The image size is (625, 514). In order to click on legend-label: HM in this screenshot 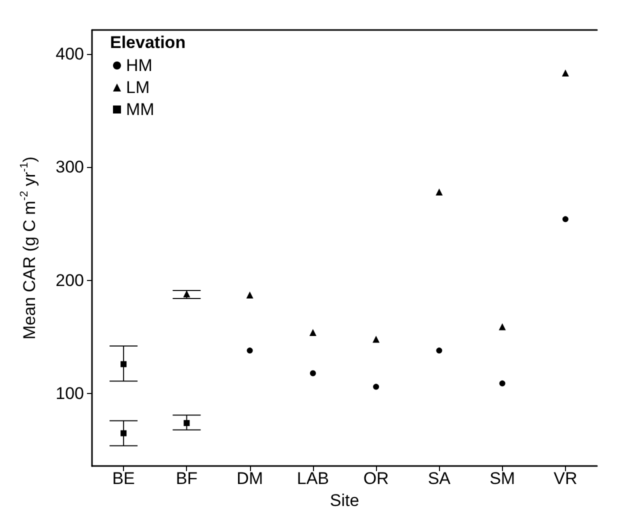, I will do `click(139, 65)`.